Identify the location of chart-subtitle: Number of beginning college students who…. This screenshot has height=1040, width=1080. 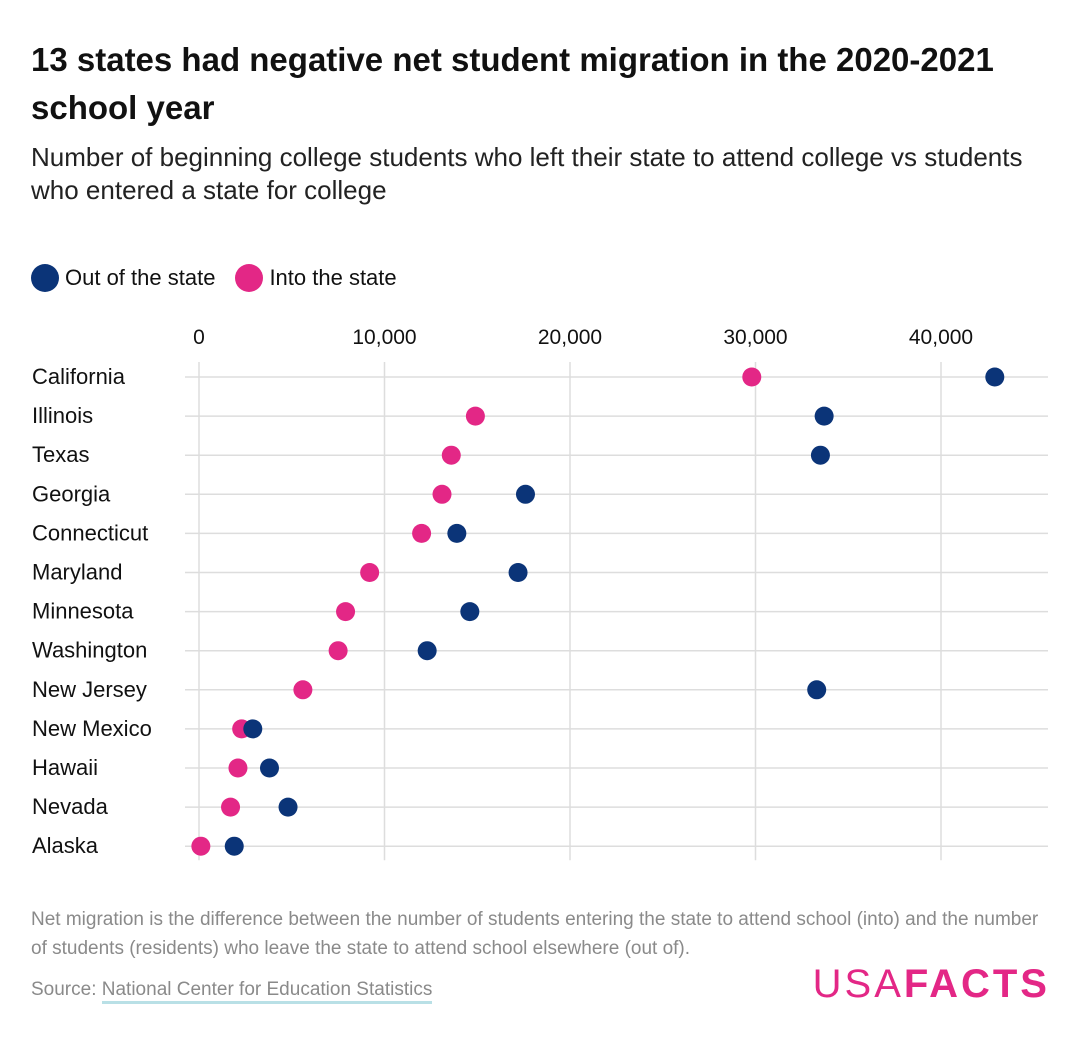
(527, 173).